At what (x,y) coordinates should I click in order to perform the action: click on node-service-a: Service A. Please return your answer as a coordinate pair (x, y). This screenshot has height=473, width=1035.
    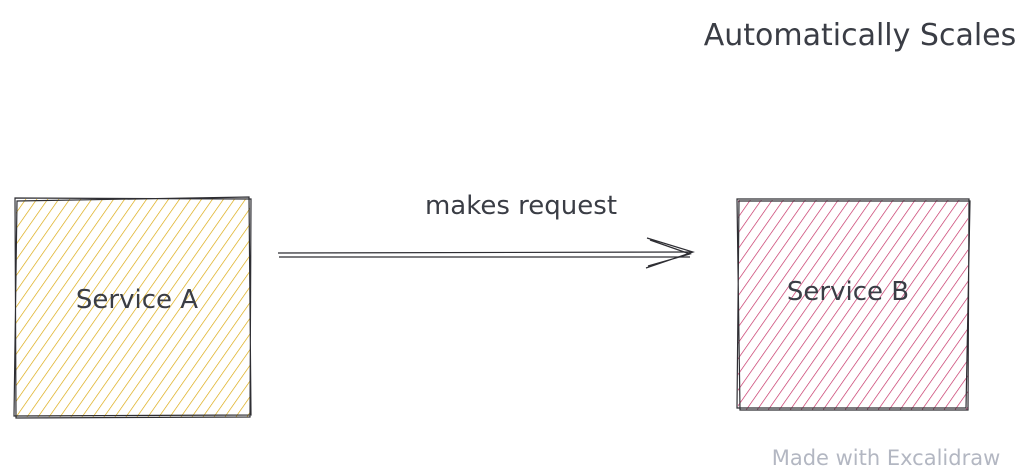
    Looking at the image, I should click on (132, 307).